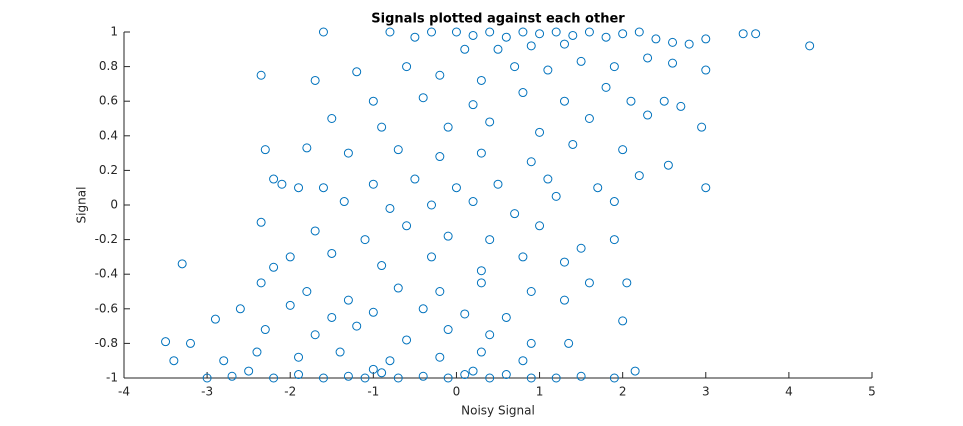  What do you see at coordinates (114, 205) in the screenshot?
I see `y-tick-label: 0` at bounding box center [114, 205].